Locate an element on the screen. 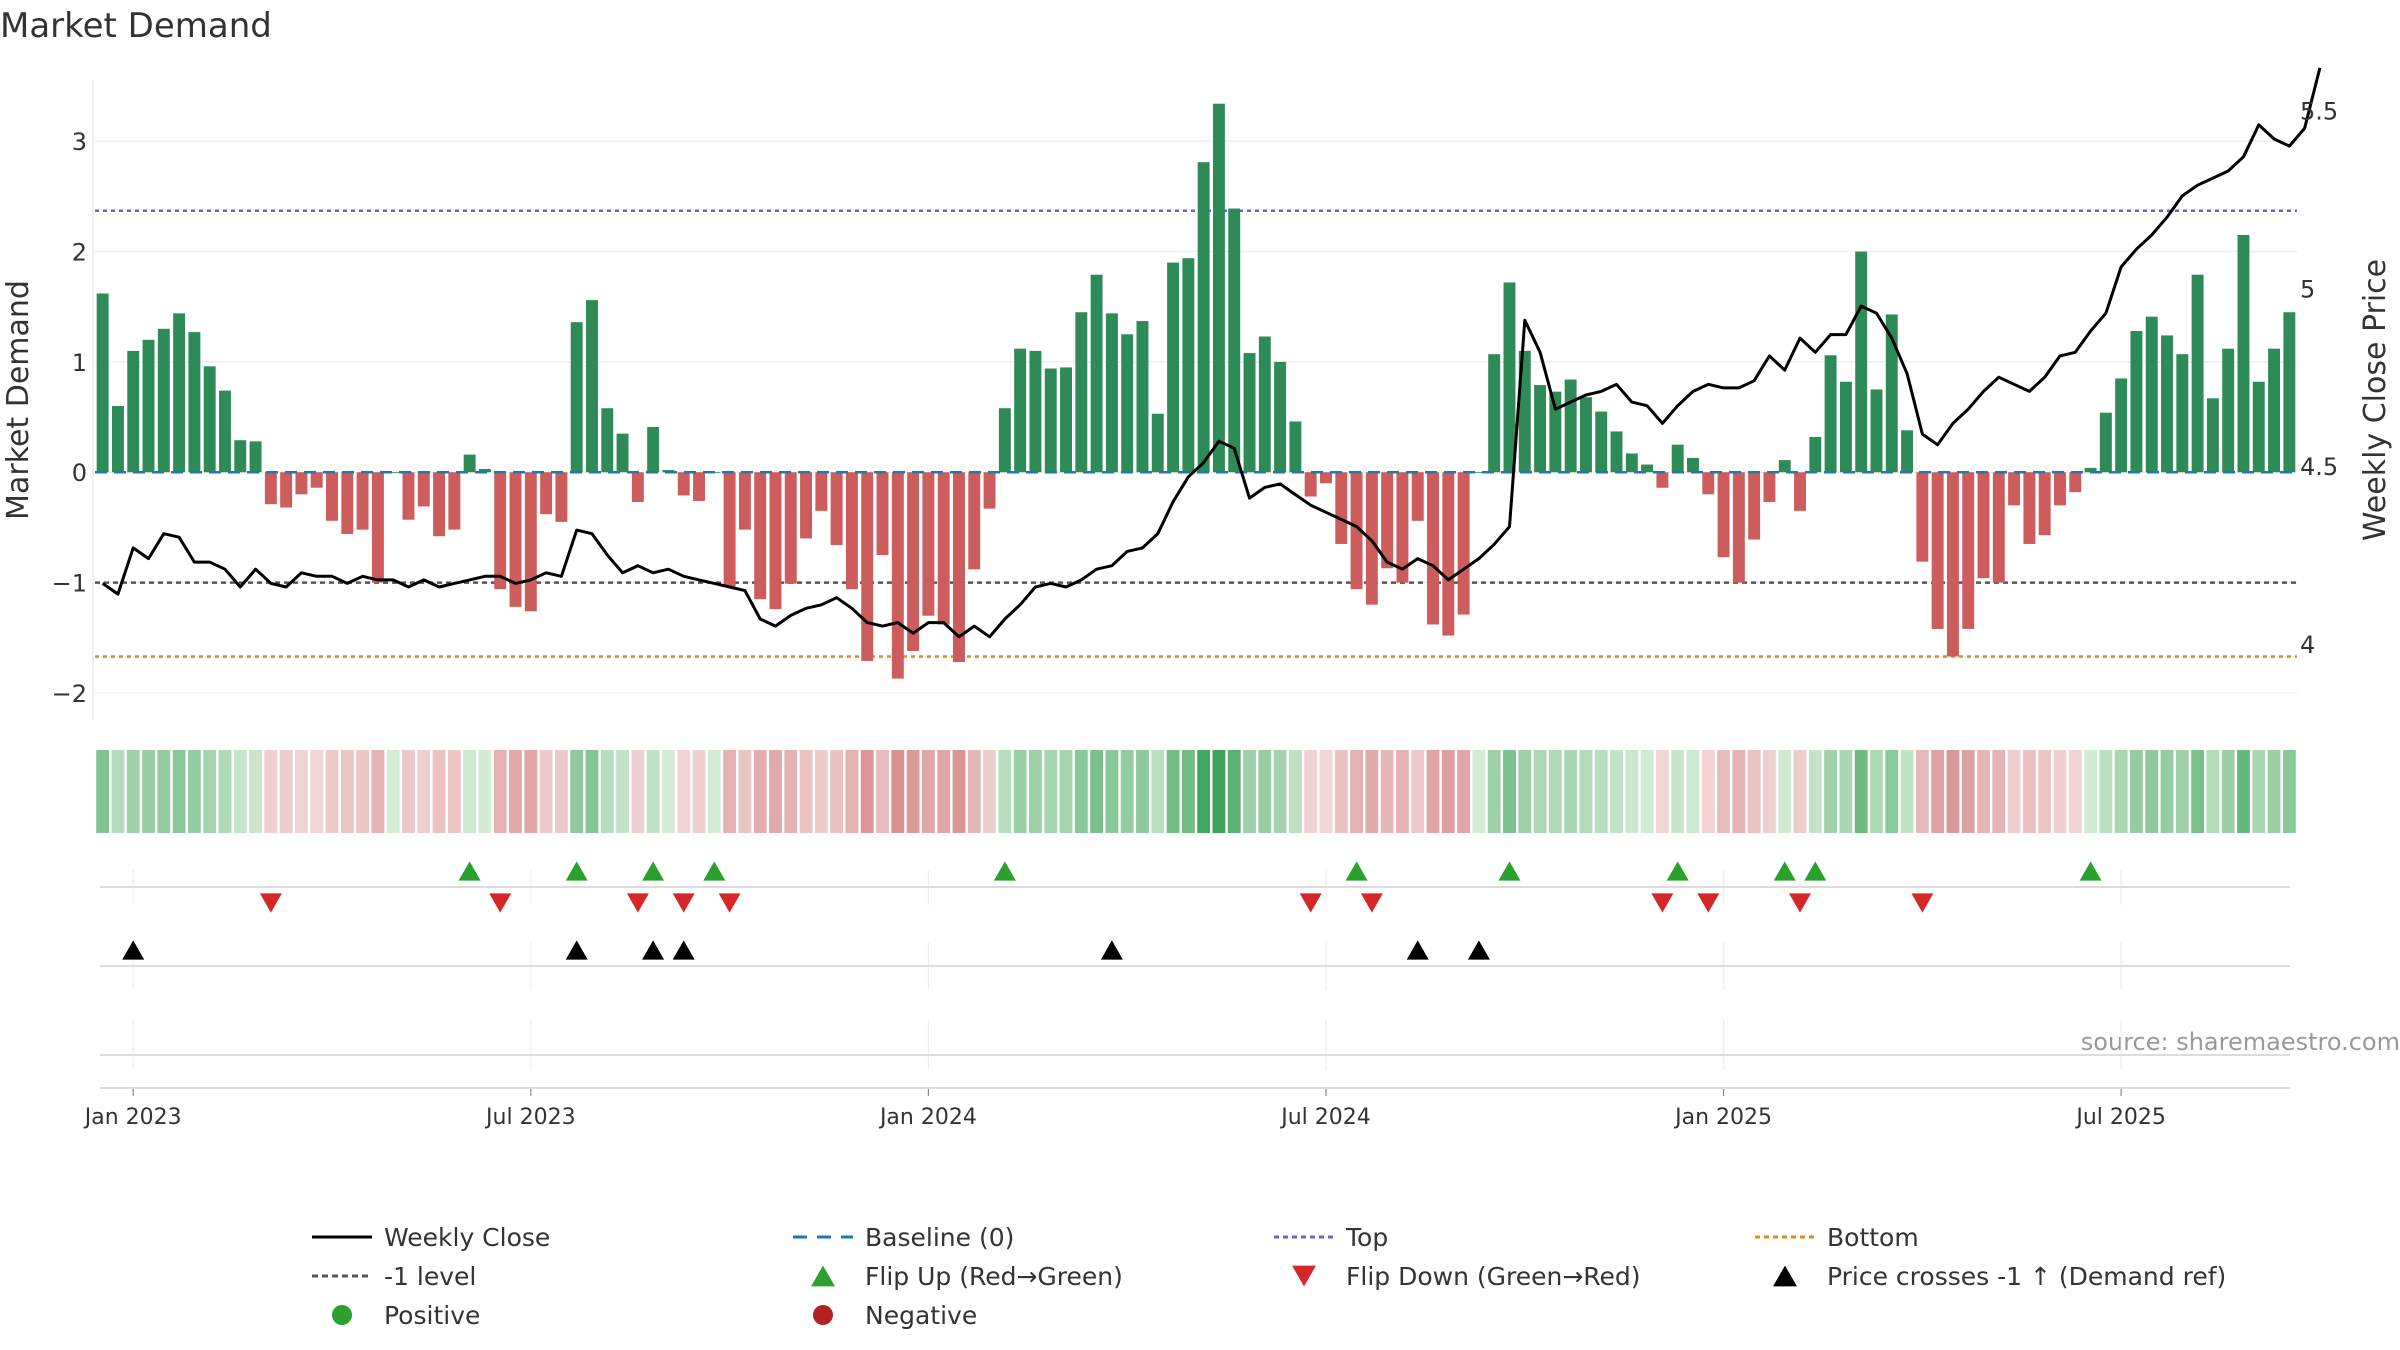 The height and width of the screenshot is (1350, 2400). y-left-tick-label: 3 is located at coordinates (79, 142).